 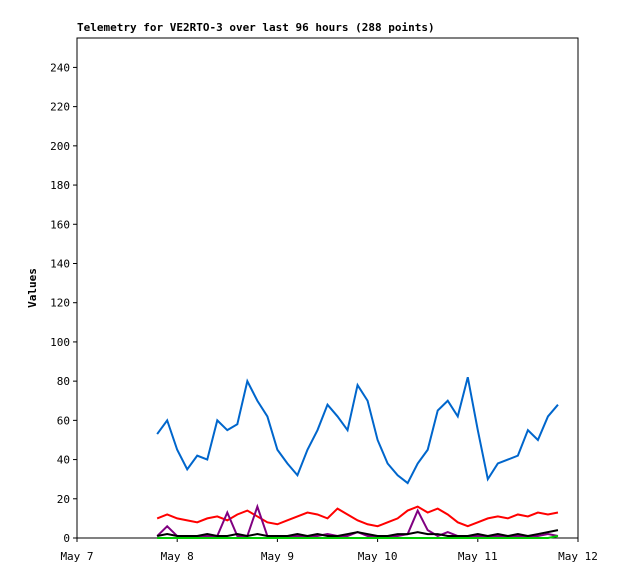 I want to click on y-tick-label: 120, so click(x=60, y=303).